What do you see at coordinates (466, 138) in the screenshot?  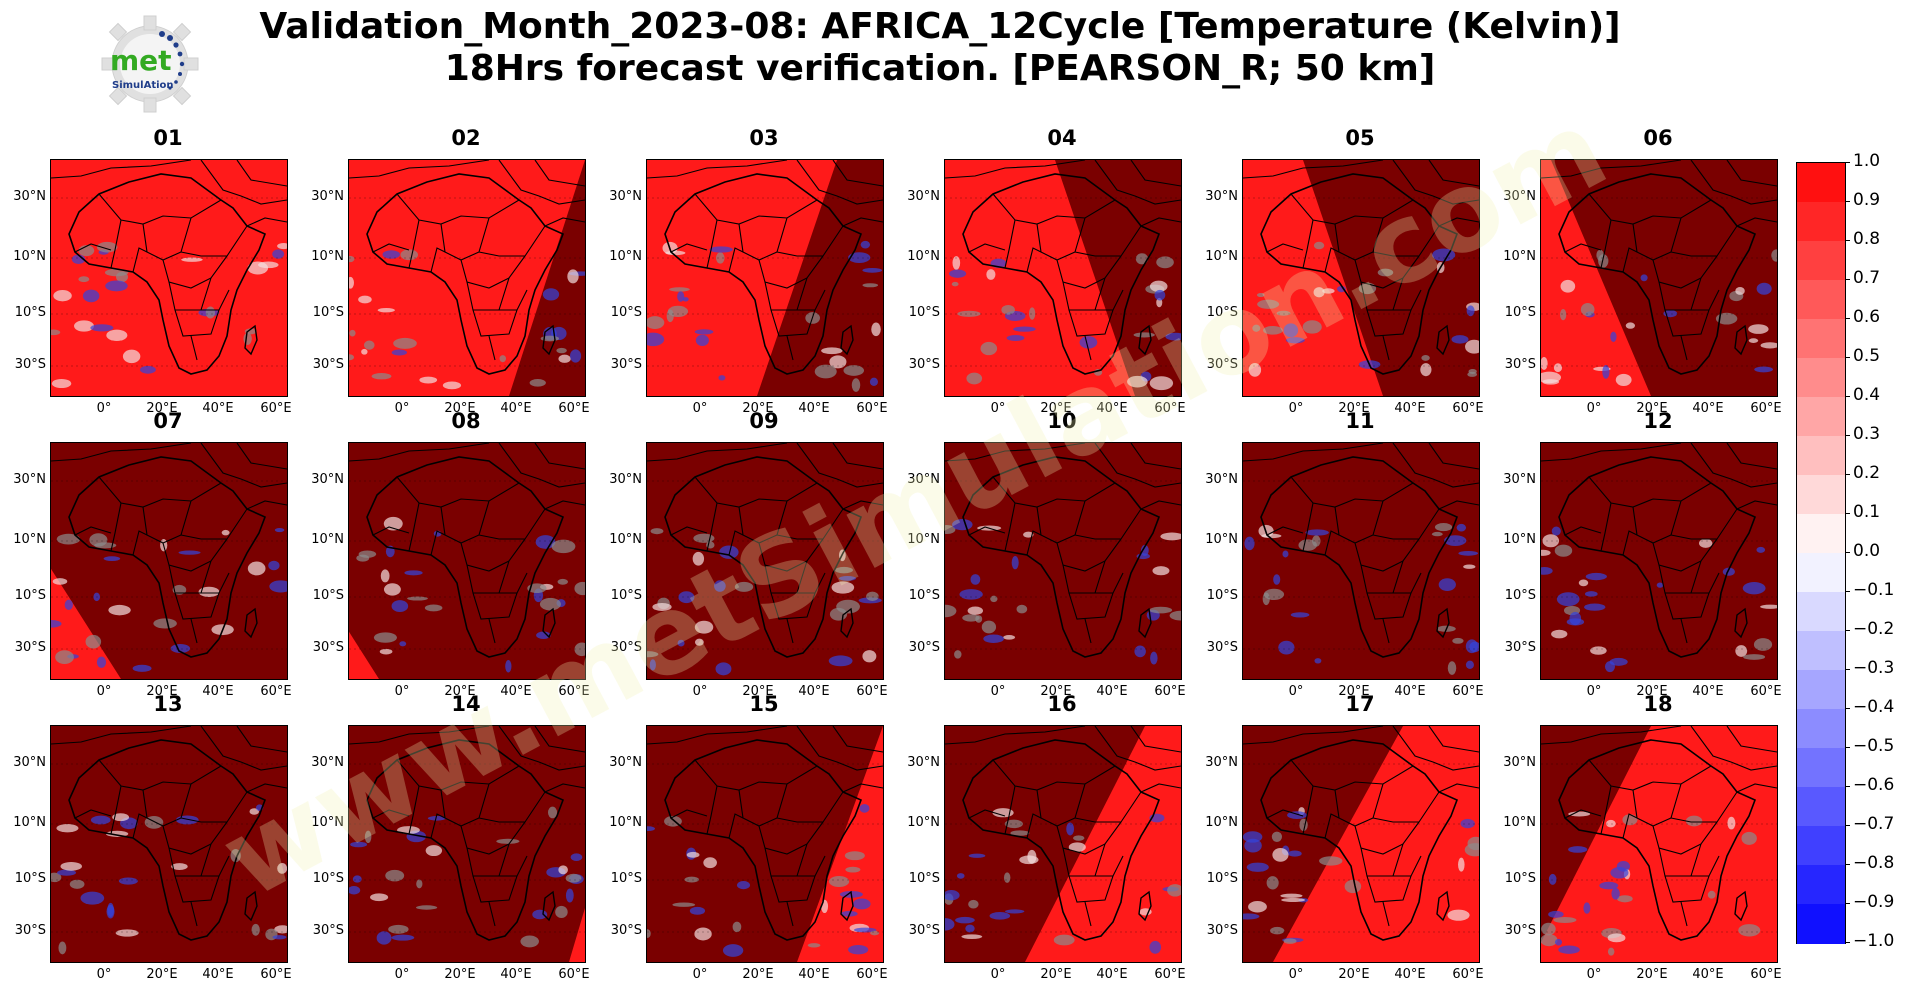 I see `panel-title: 02` at bounding box center [466, 138].